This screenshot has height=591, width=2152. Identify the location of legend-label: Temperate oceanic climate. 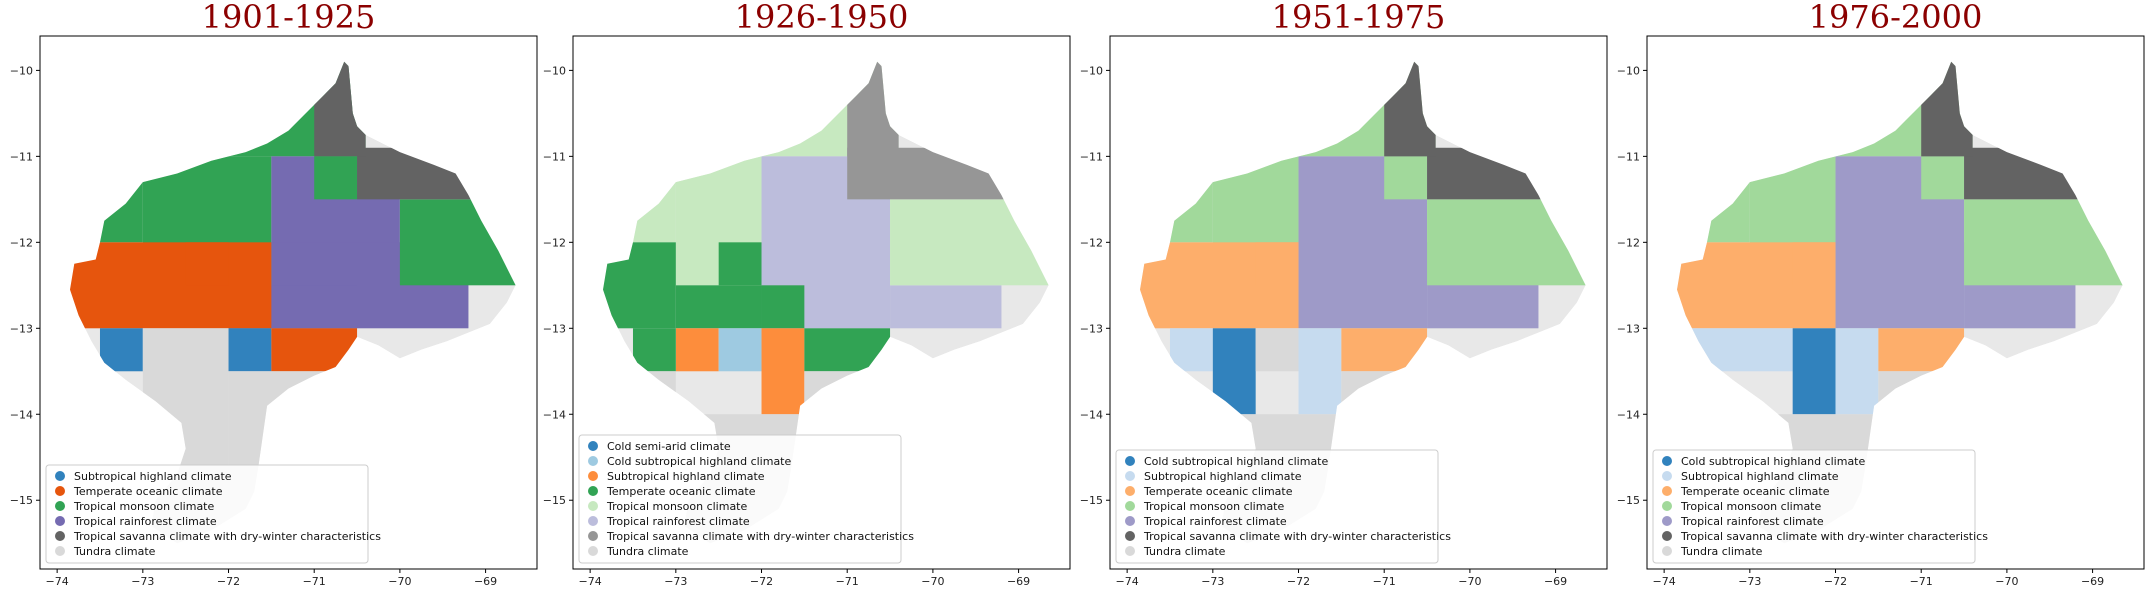
(1218, 491).